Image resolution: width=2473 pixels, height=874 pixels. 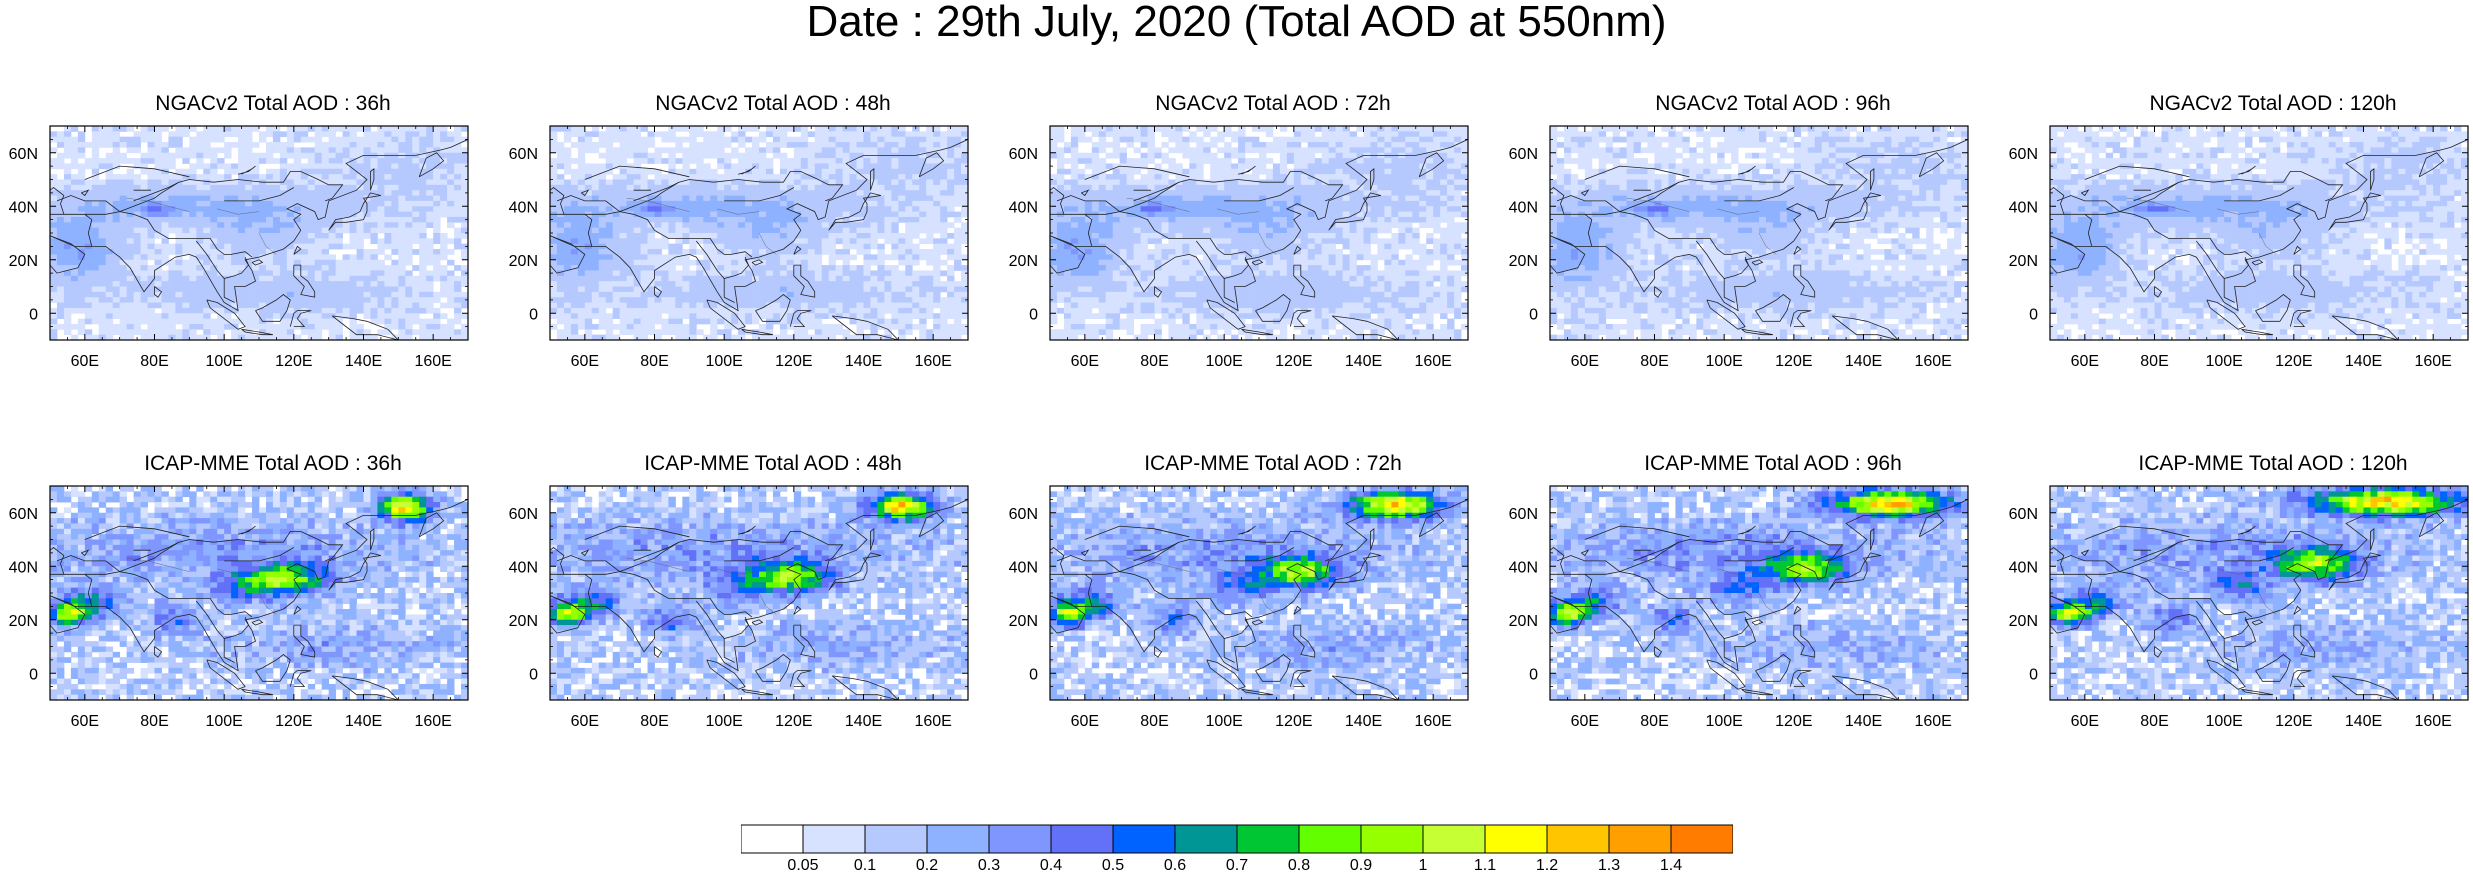 What do you see at coordinates (2260, 104) in the screenshot?
I see `panel-title: NGACv2 Total AOD : 120h` at bounding box center [2260, 104].